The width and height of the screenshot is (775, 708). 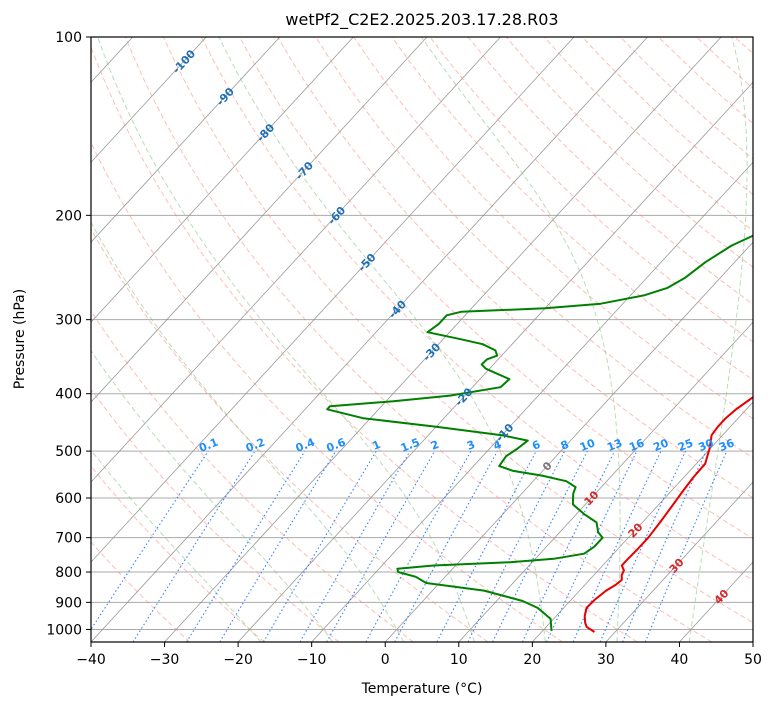 What do you see at coordinates (471, 445) in the screenshot?
I see `mixing-ratio-label: 3` at bounding box center [471, 445].